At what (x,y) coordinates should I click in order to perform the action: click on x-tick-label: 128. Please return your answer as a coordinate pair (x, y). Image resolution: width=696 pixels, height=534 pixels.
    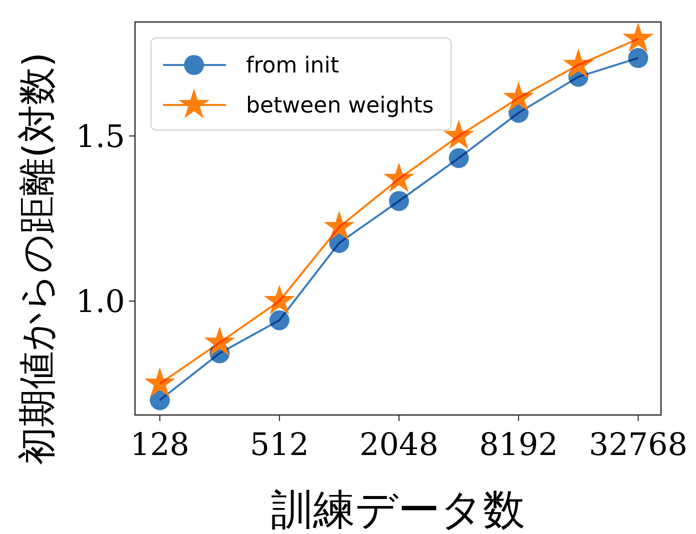
    Looking at the image, I should click on (160, 445).